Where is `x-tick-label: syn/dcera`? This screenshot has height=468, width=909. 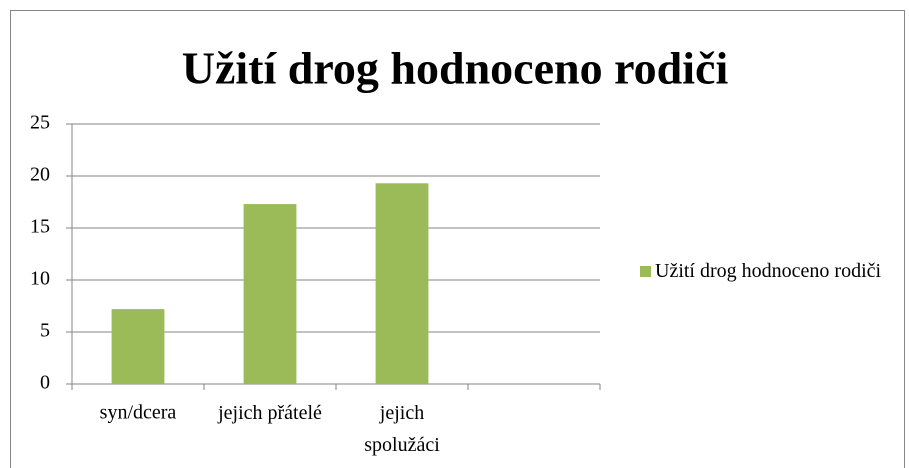 x-tick-label: syn/dcera is located at coordinates (138, 413).